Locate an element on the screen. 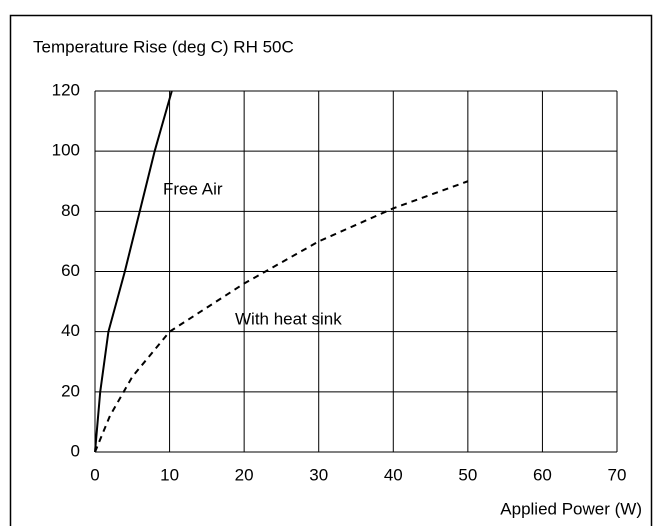  x-tick-label: 60 is located at coordinates (542, 474).